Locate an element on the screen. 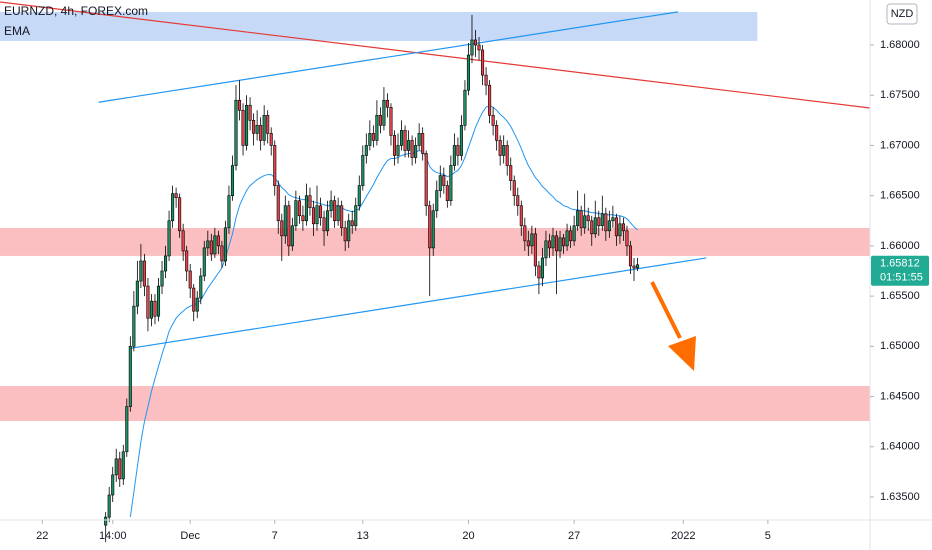  y-tick-label: 1.63500 is located at coordinates (900, 497).